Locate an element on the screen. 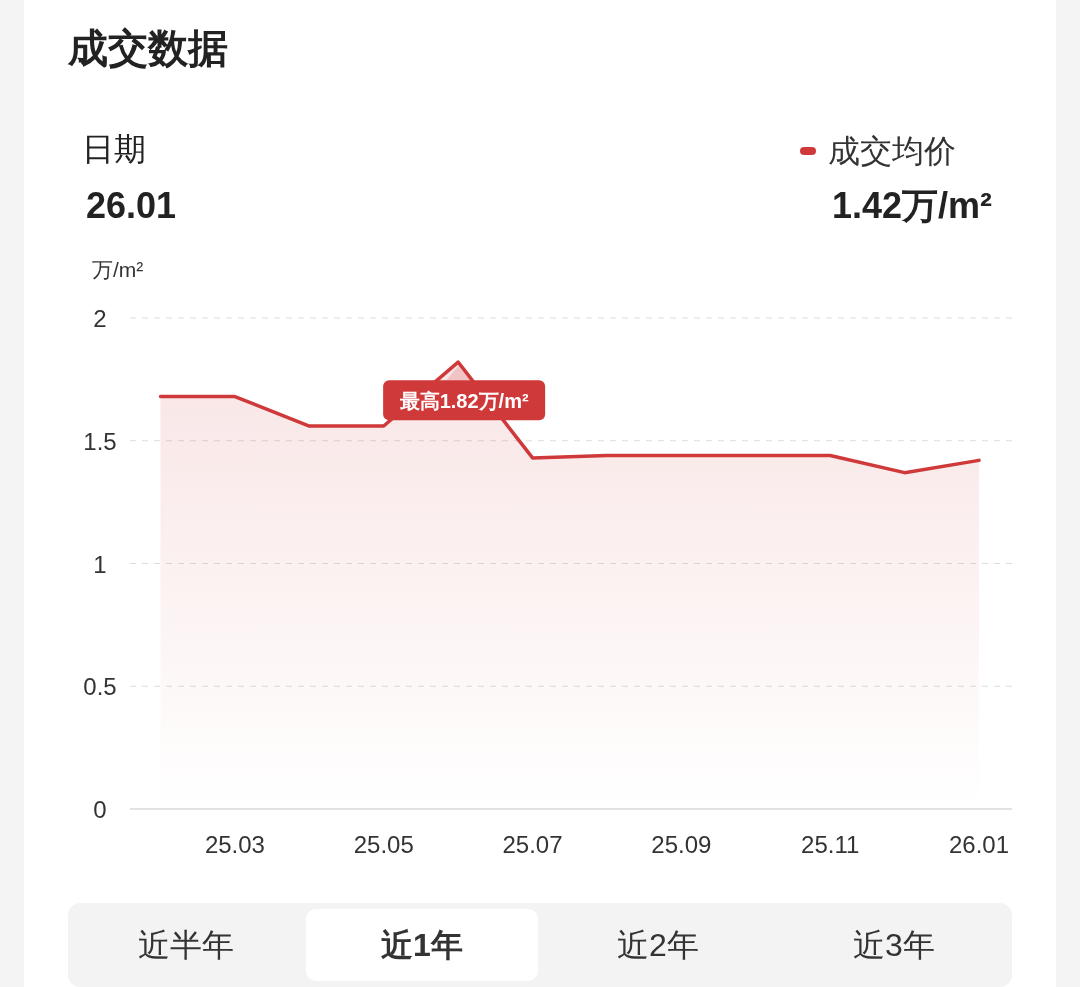 Image resolution: width=1080 pixels, height=987 pixels. y-tick-label: 1 is located at coordinates (100, 564).